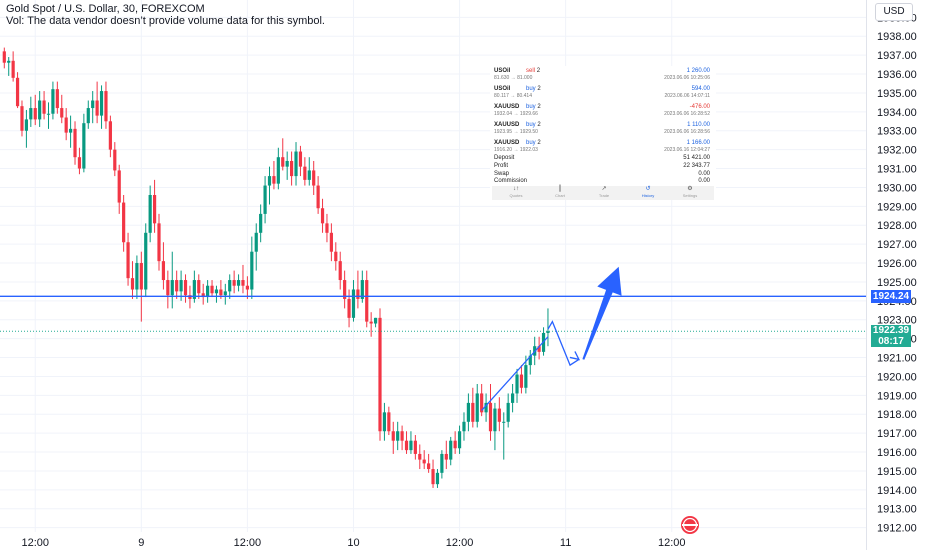 This screenshot has height=555, width=932. Describe the element at coordinates (897, 151) in the screenshot. I see `y-tick-label: 1932.00` at that location.